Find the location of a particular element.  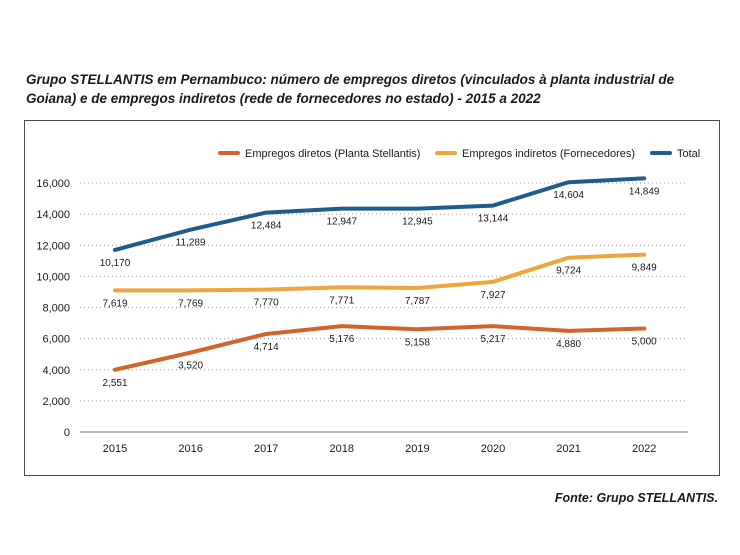

legend-label: Total is located at coordinates (688, 154).